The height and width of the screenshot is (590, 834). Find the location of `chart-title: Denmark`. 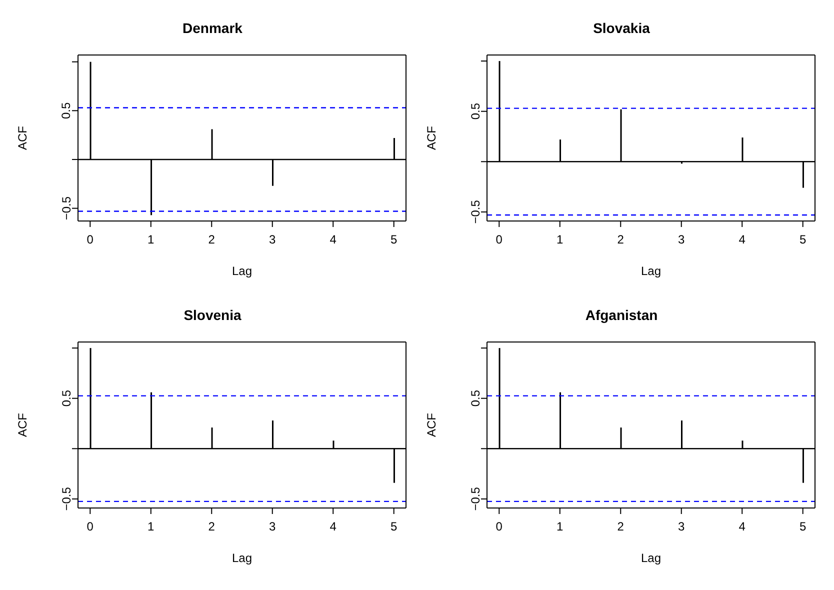

chart-title: Denmark is located at coordinates (213, 28).